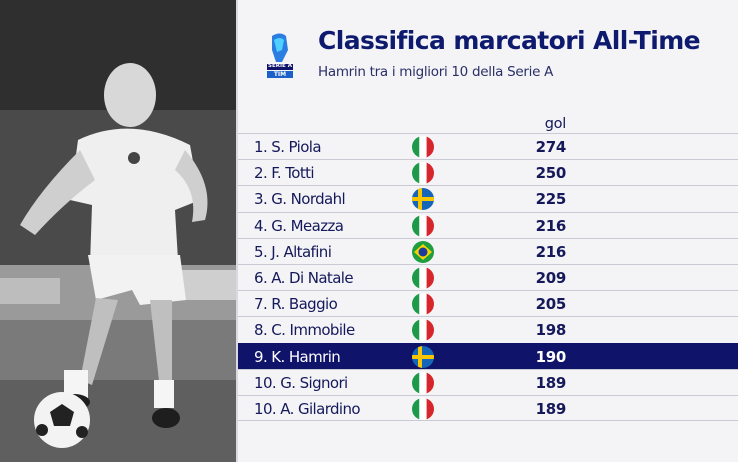 The width and height of the screenshot is (738, 462). Describe the element at coordinates (280, 74) in the screenshot. I see `logo-text-bottom: TIM` at that location.